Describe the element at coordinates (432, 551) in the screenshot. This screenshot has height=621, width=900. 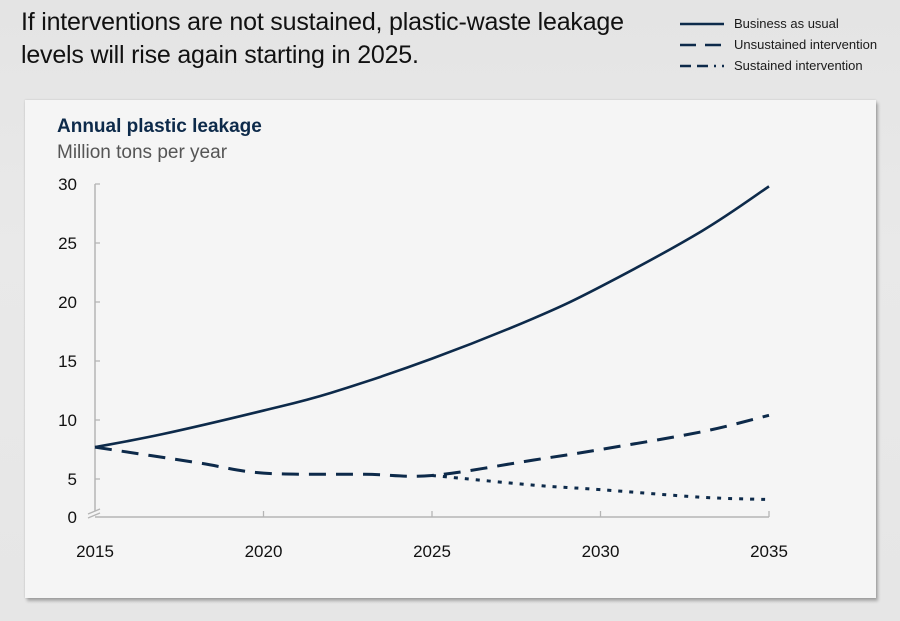
I see `x-tick-label: 2025` at that location.